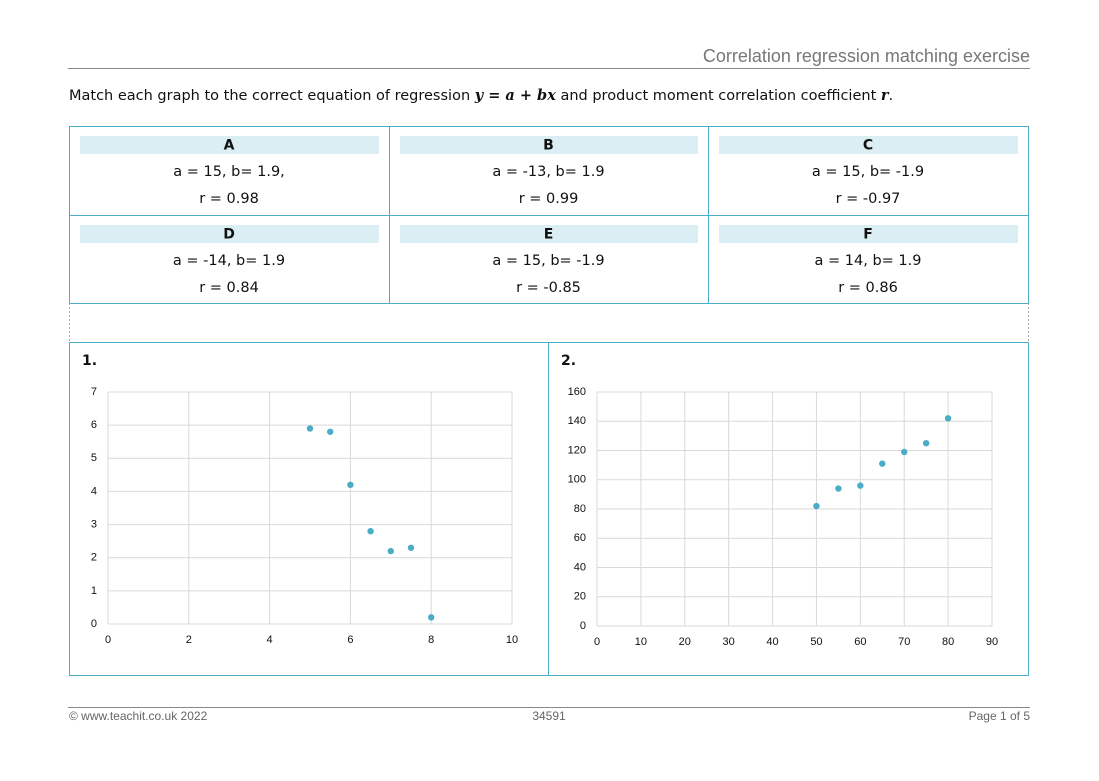 This screenshot has height=781, width=1099. What do you see at coordinates (94, 458) in the screenshot?
I see `y-tick-label: 5` at bounding box center [94, 458].